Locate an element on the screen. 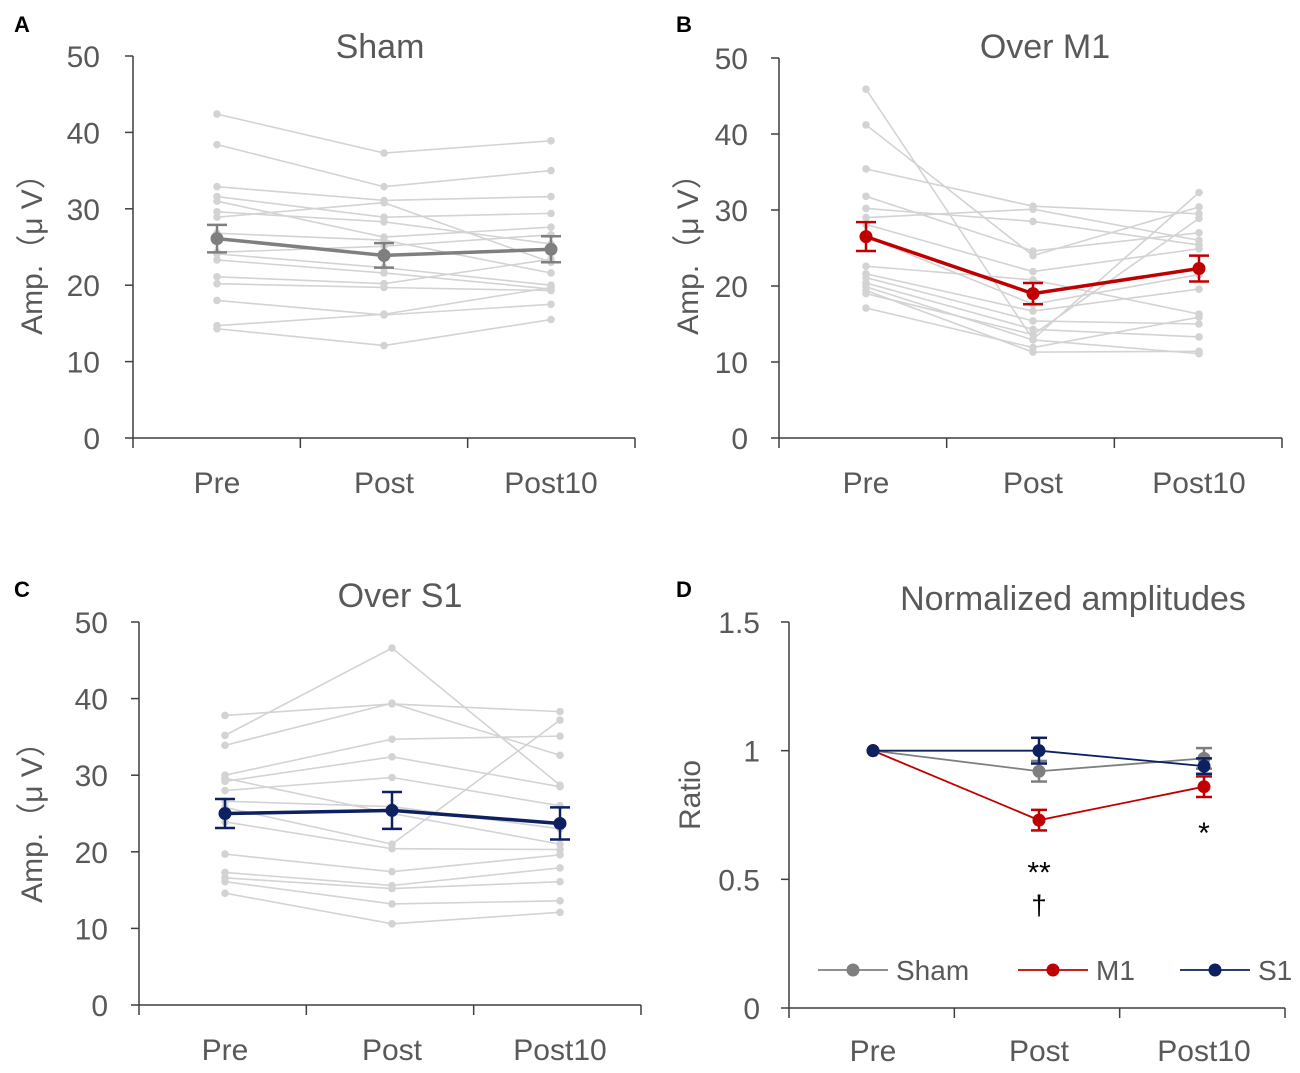 This screenshot has width=1300, height=1073. panel-letter: C is located at coordinates (22, 589).